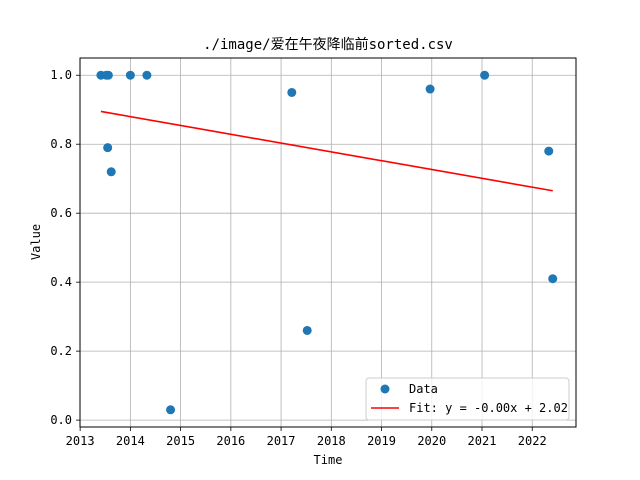 This screenshot has width=640, height=480. What do you see at coordinates (423, 389) in the screenshot?
I see `legend-label-data: Data` at bounding box center [423, 389].